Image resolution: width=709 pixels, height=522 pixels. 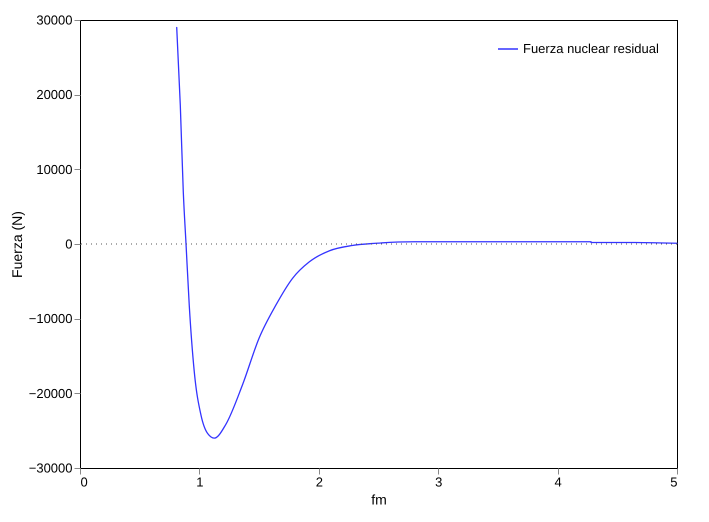 I want to click on y-axis-title: Fuerza (N), so click(x=16, y=244).